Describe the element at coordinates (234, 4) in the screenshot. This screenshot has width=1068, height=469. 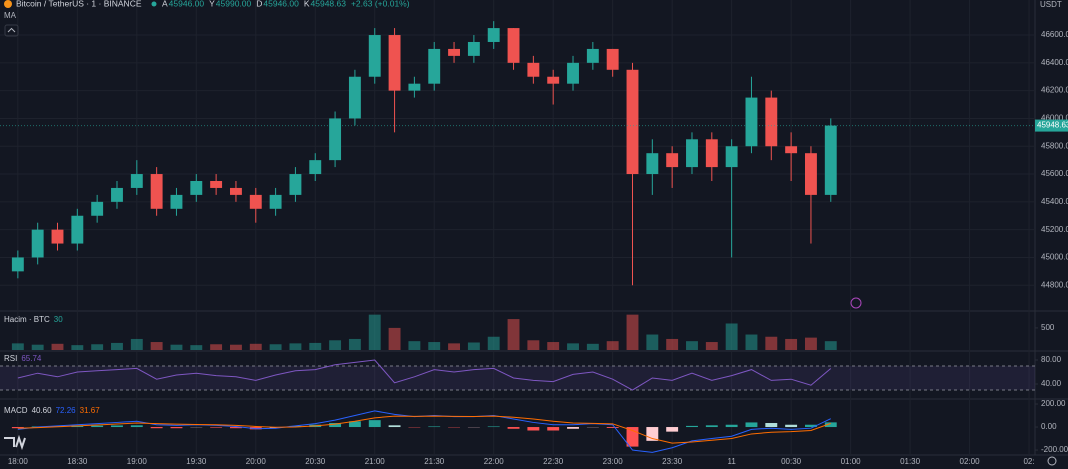
I see `ohlc-value: 45990.00` at that location.